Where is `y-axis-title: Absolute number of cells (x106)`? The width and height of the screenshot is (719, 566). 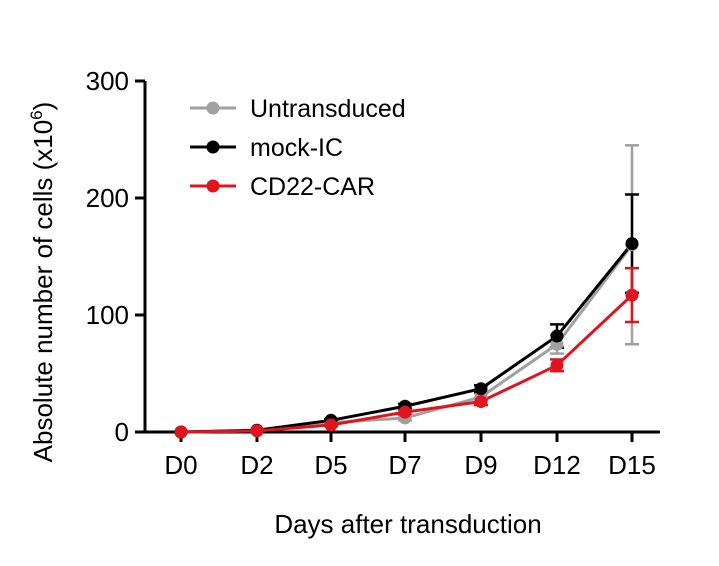
y-axis-title: Absolute number of cells (x106) is located at coordinates (42, 282).